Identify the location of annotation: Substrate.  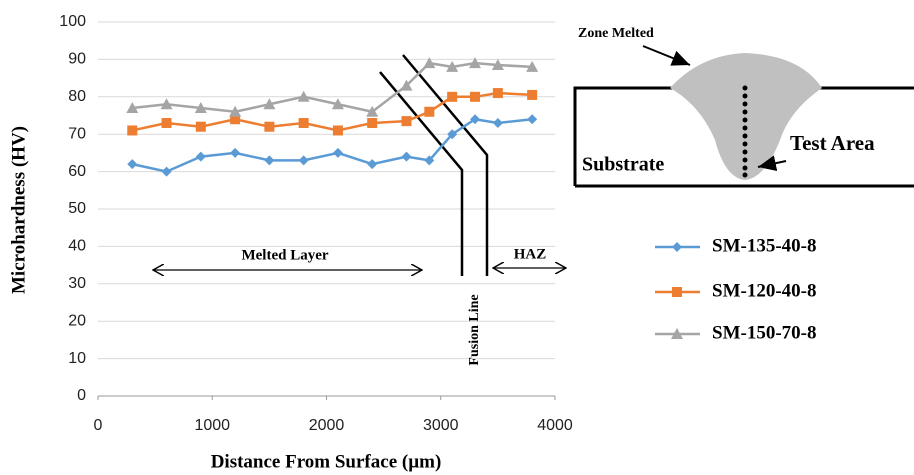
(623, 165).